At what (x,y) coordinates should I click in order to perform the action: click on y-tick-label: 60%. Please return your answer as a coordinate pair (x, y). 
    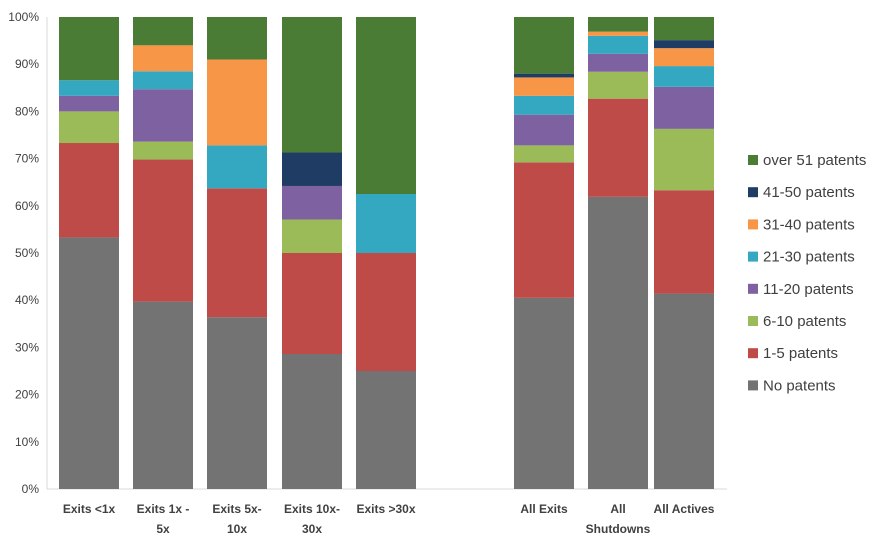
    Looking at the image, I should click on (27, 206).